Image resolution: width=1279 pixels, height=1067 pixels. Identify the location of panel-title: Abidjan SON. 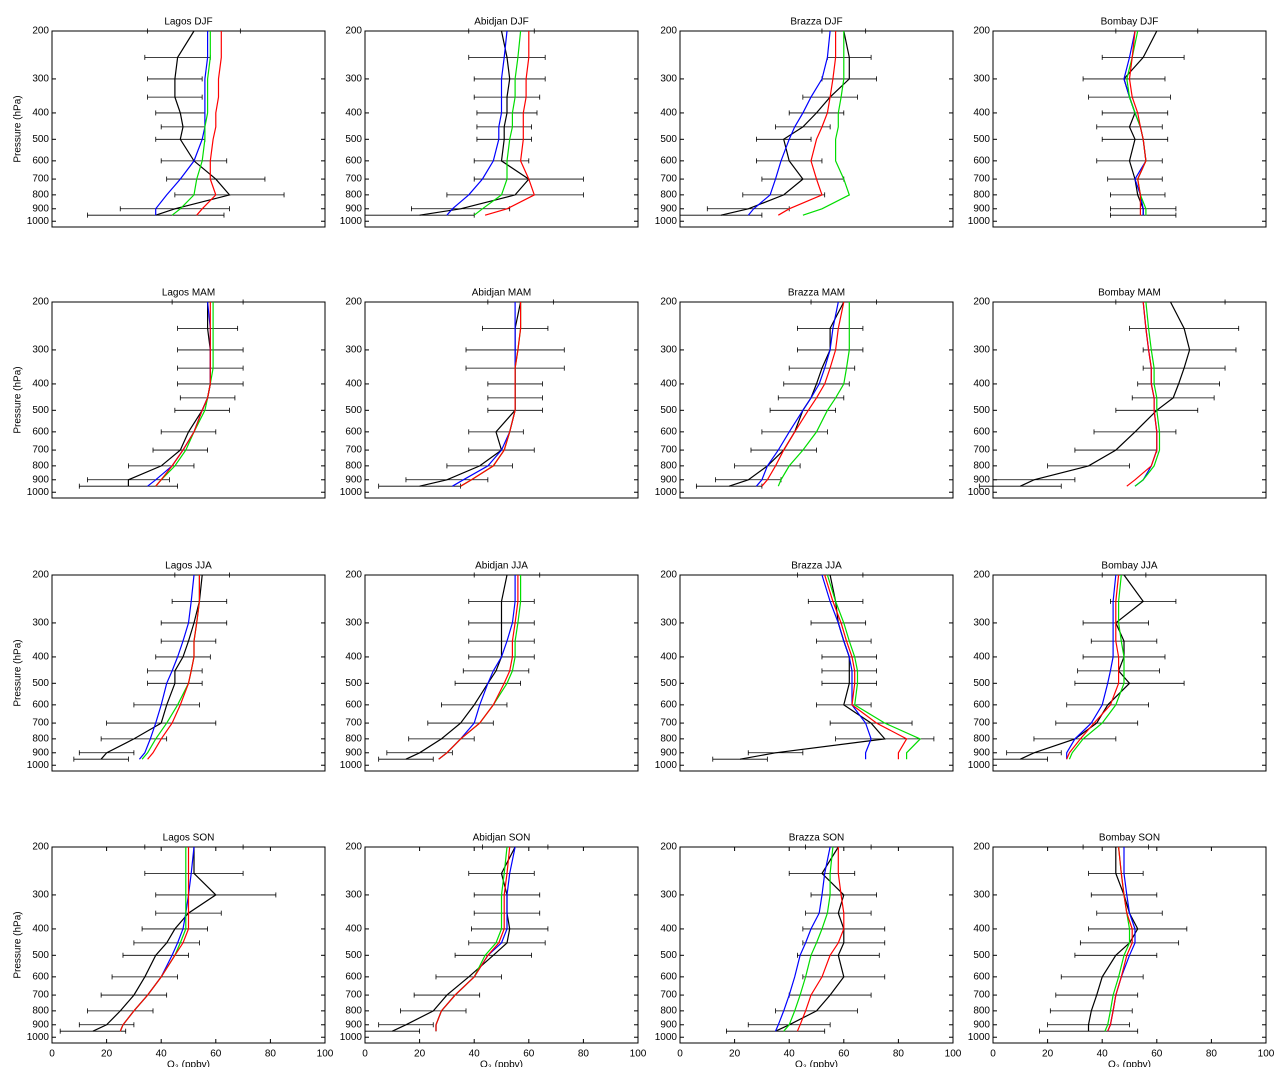
(502, 838).